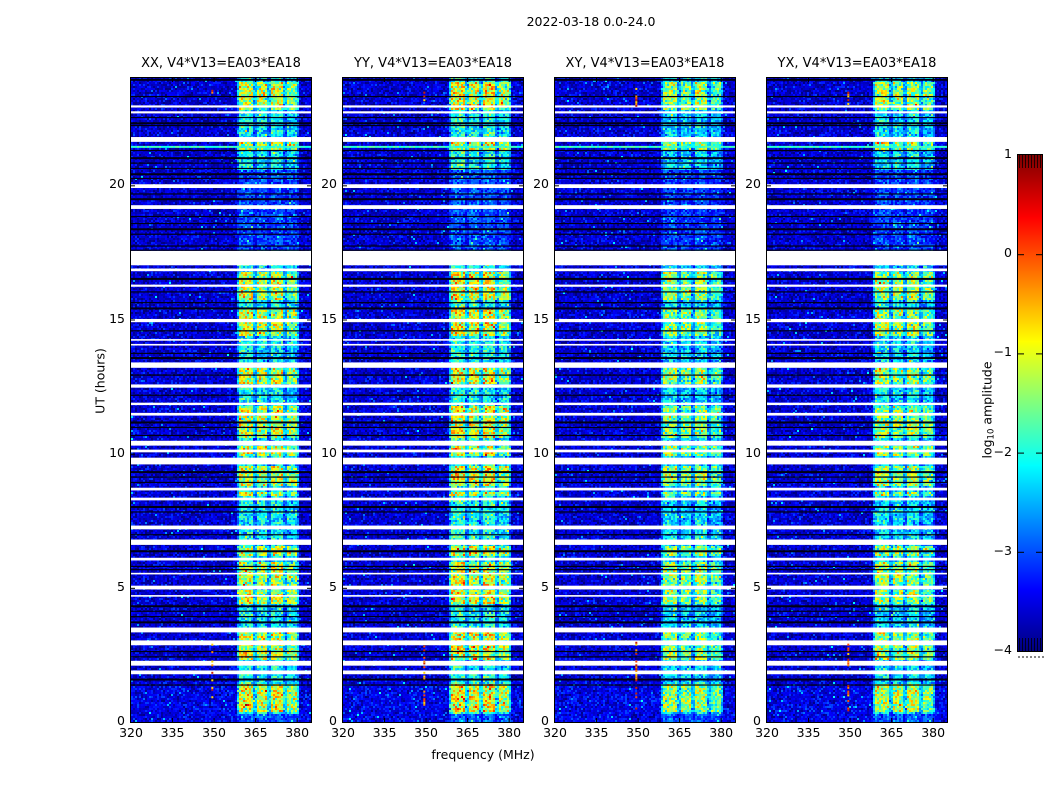  I want to click on panel-title-yx: YX, V4*V13=EA03*EA18, so click(857, 63).